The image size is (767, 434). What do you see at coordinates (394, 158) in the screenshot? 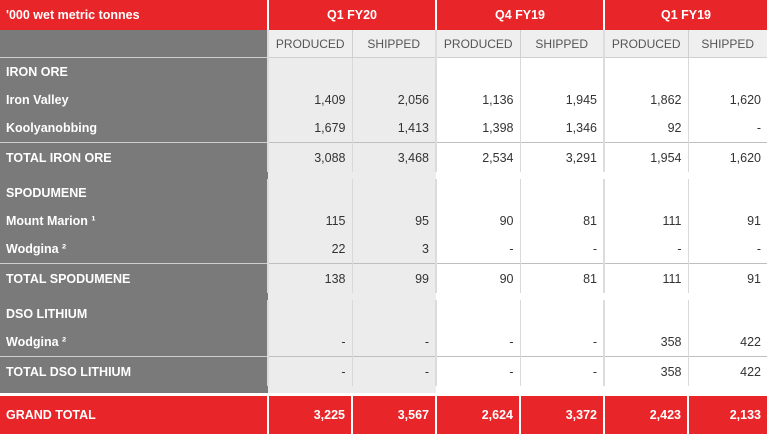
I see `total-row-value: 3,468` at bounding box center [394, 158].